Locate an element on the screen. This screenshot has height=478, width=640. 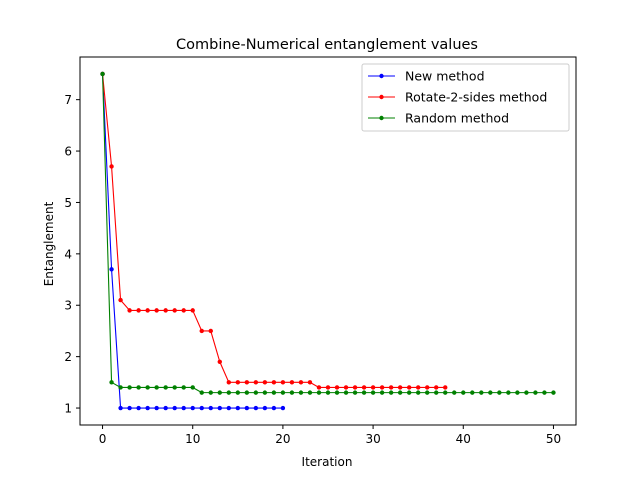
y-axis: 1 2 3 4 5 6 7 is located at coordinates (72, 254).